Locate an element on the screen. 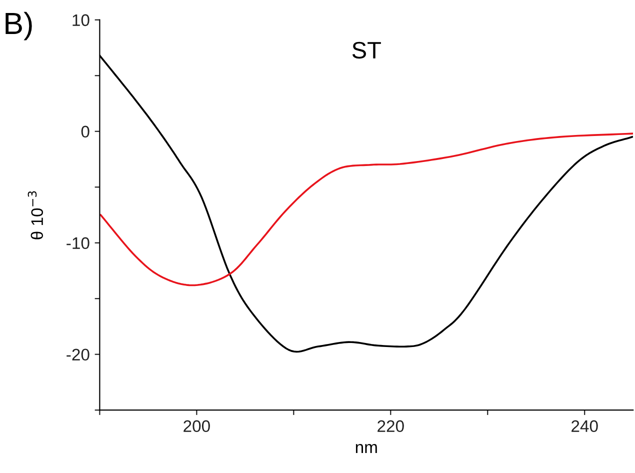  text: B) is located at coordinates (19, 26).